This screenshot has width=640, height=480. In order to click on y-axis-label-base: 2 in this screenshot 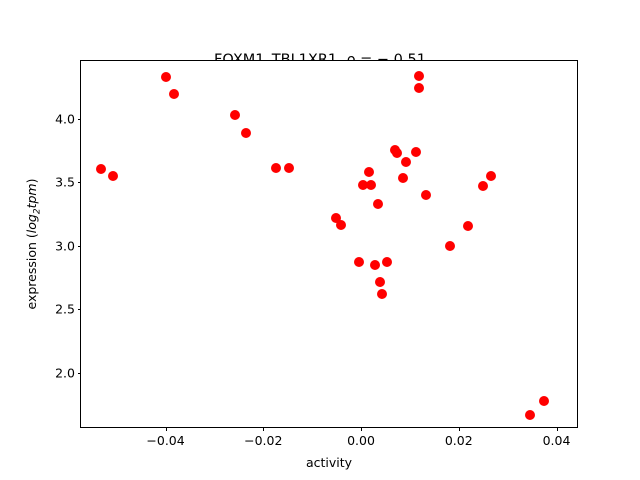, I will do `click(37, 211)`.